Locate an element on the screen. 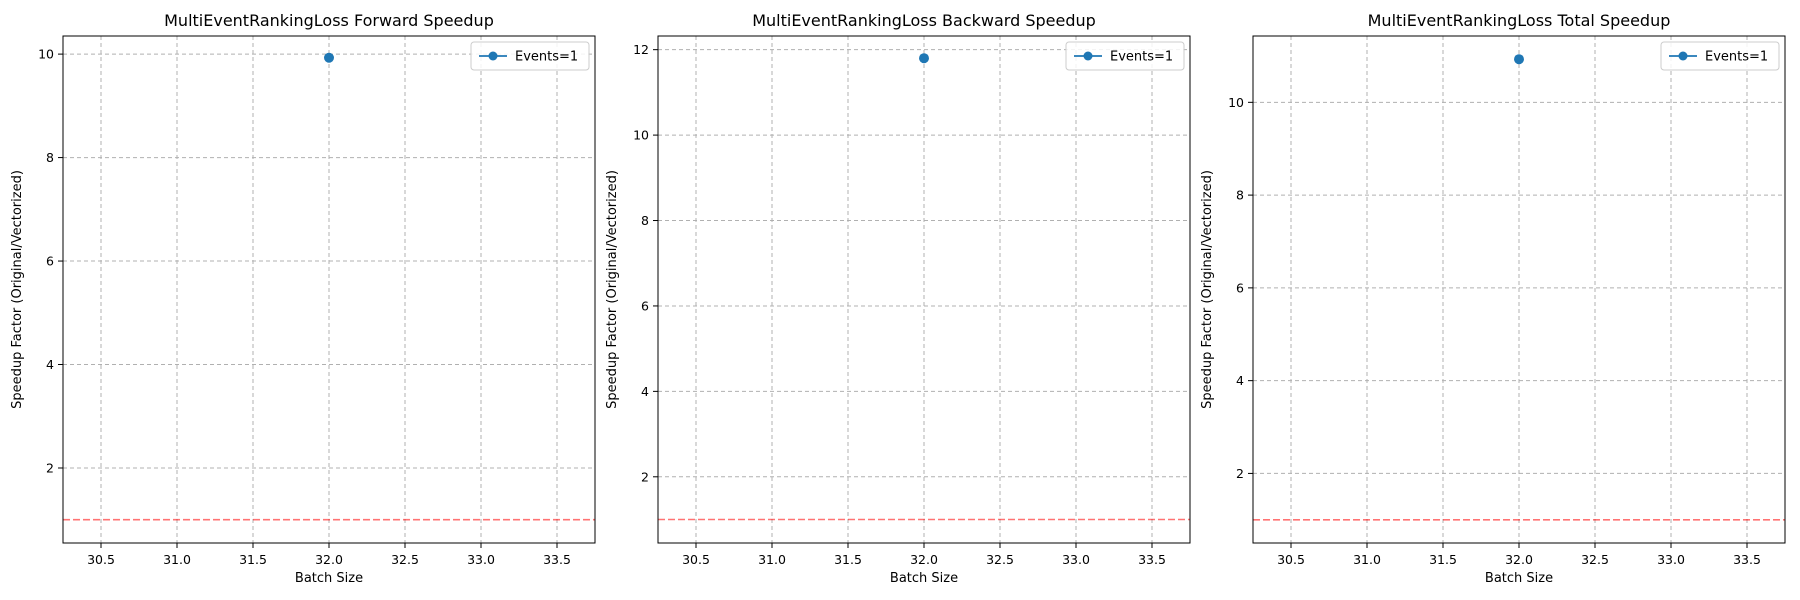 This screenshot has height=600, width=1800. y-tick-label: 12 is located at coordinates (641, 49).